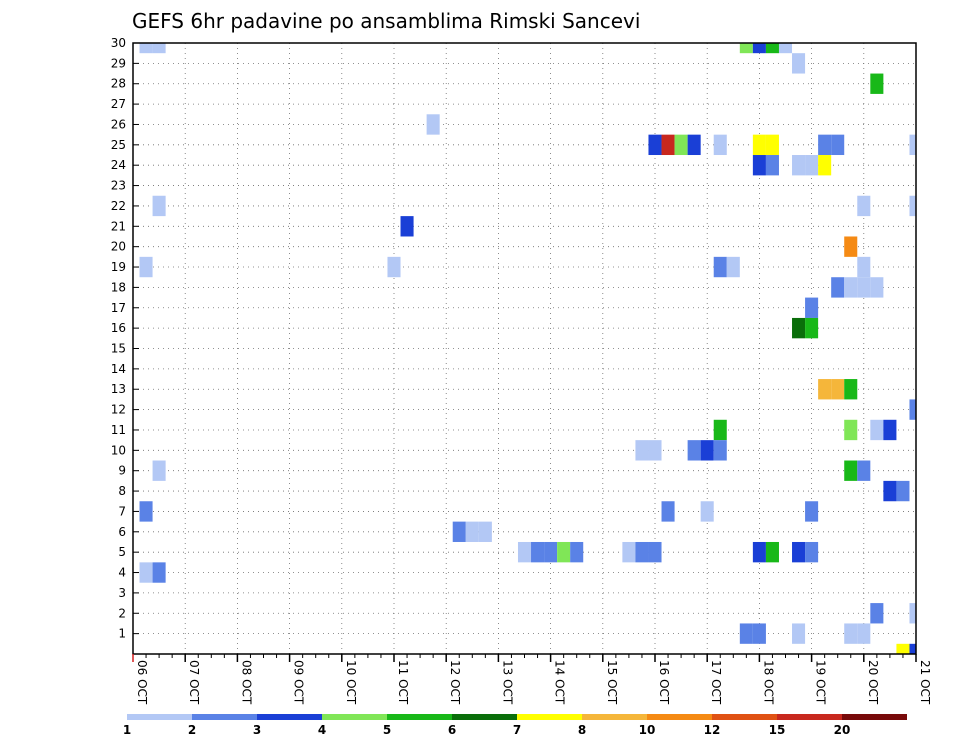  What do you see at coordinates (647, 730) in the screenshot?
I see `legend-label: 10` at bounding box center [647, 730].